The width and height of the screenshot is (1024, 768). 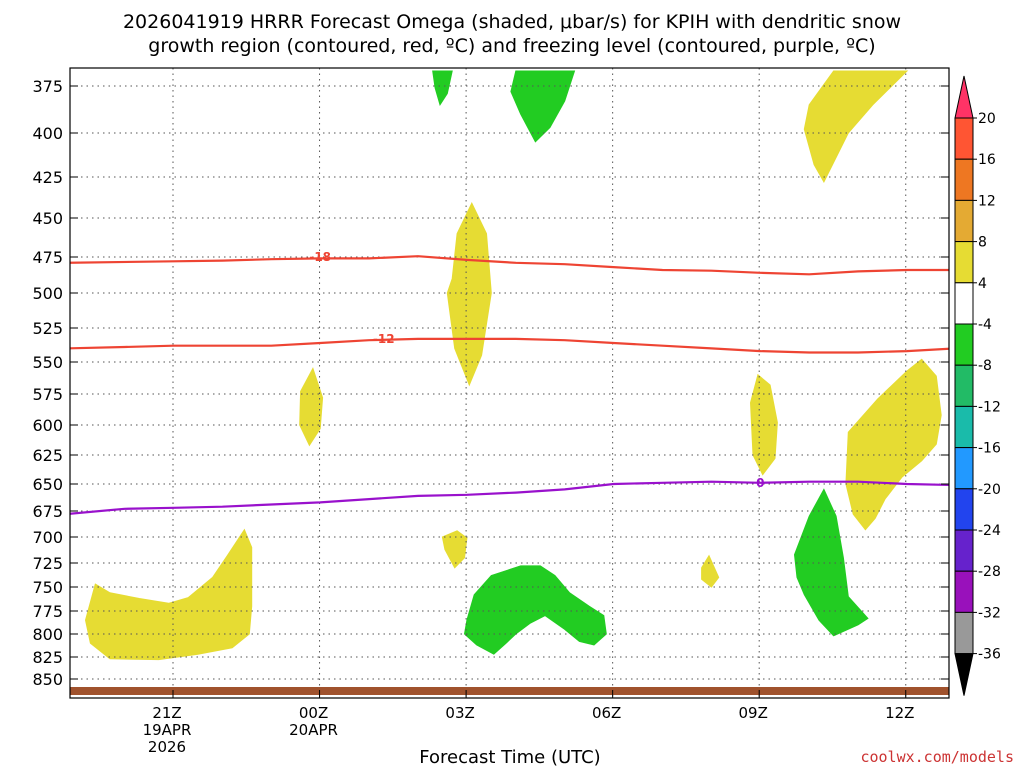 What do you see at coordinates (47, 657) in the screenshot?
I see `y-tick-label-825: 825` at bounding box center [47, 657].